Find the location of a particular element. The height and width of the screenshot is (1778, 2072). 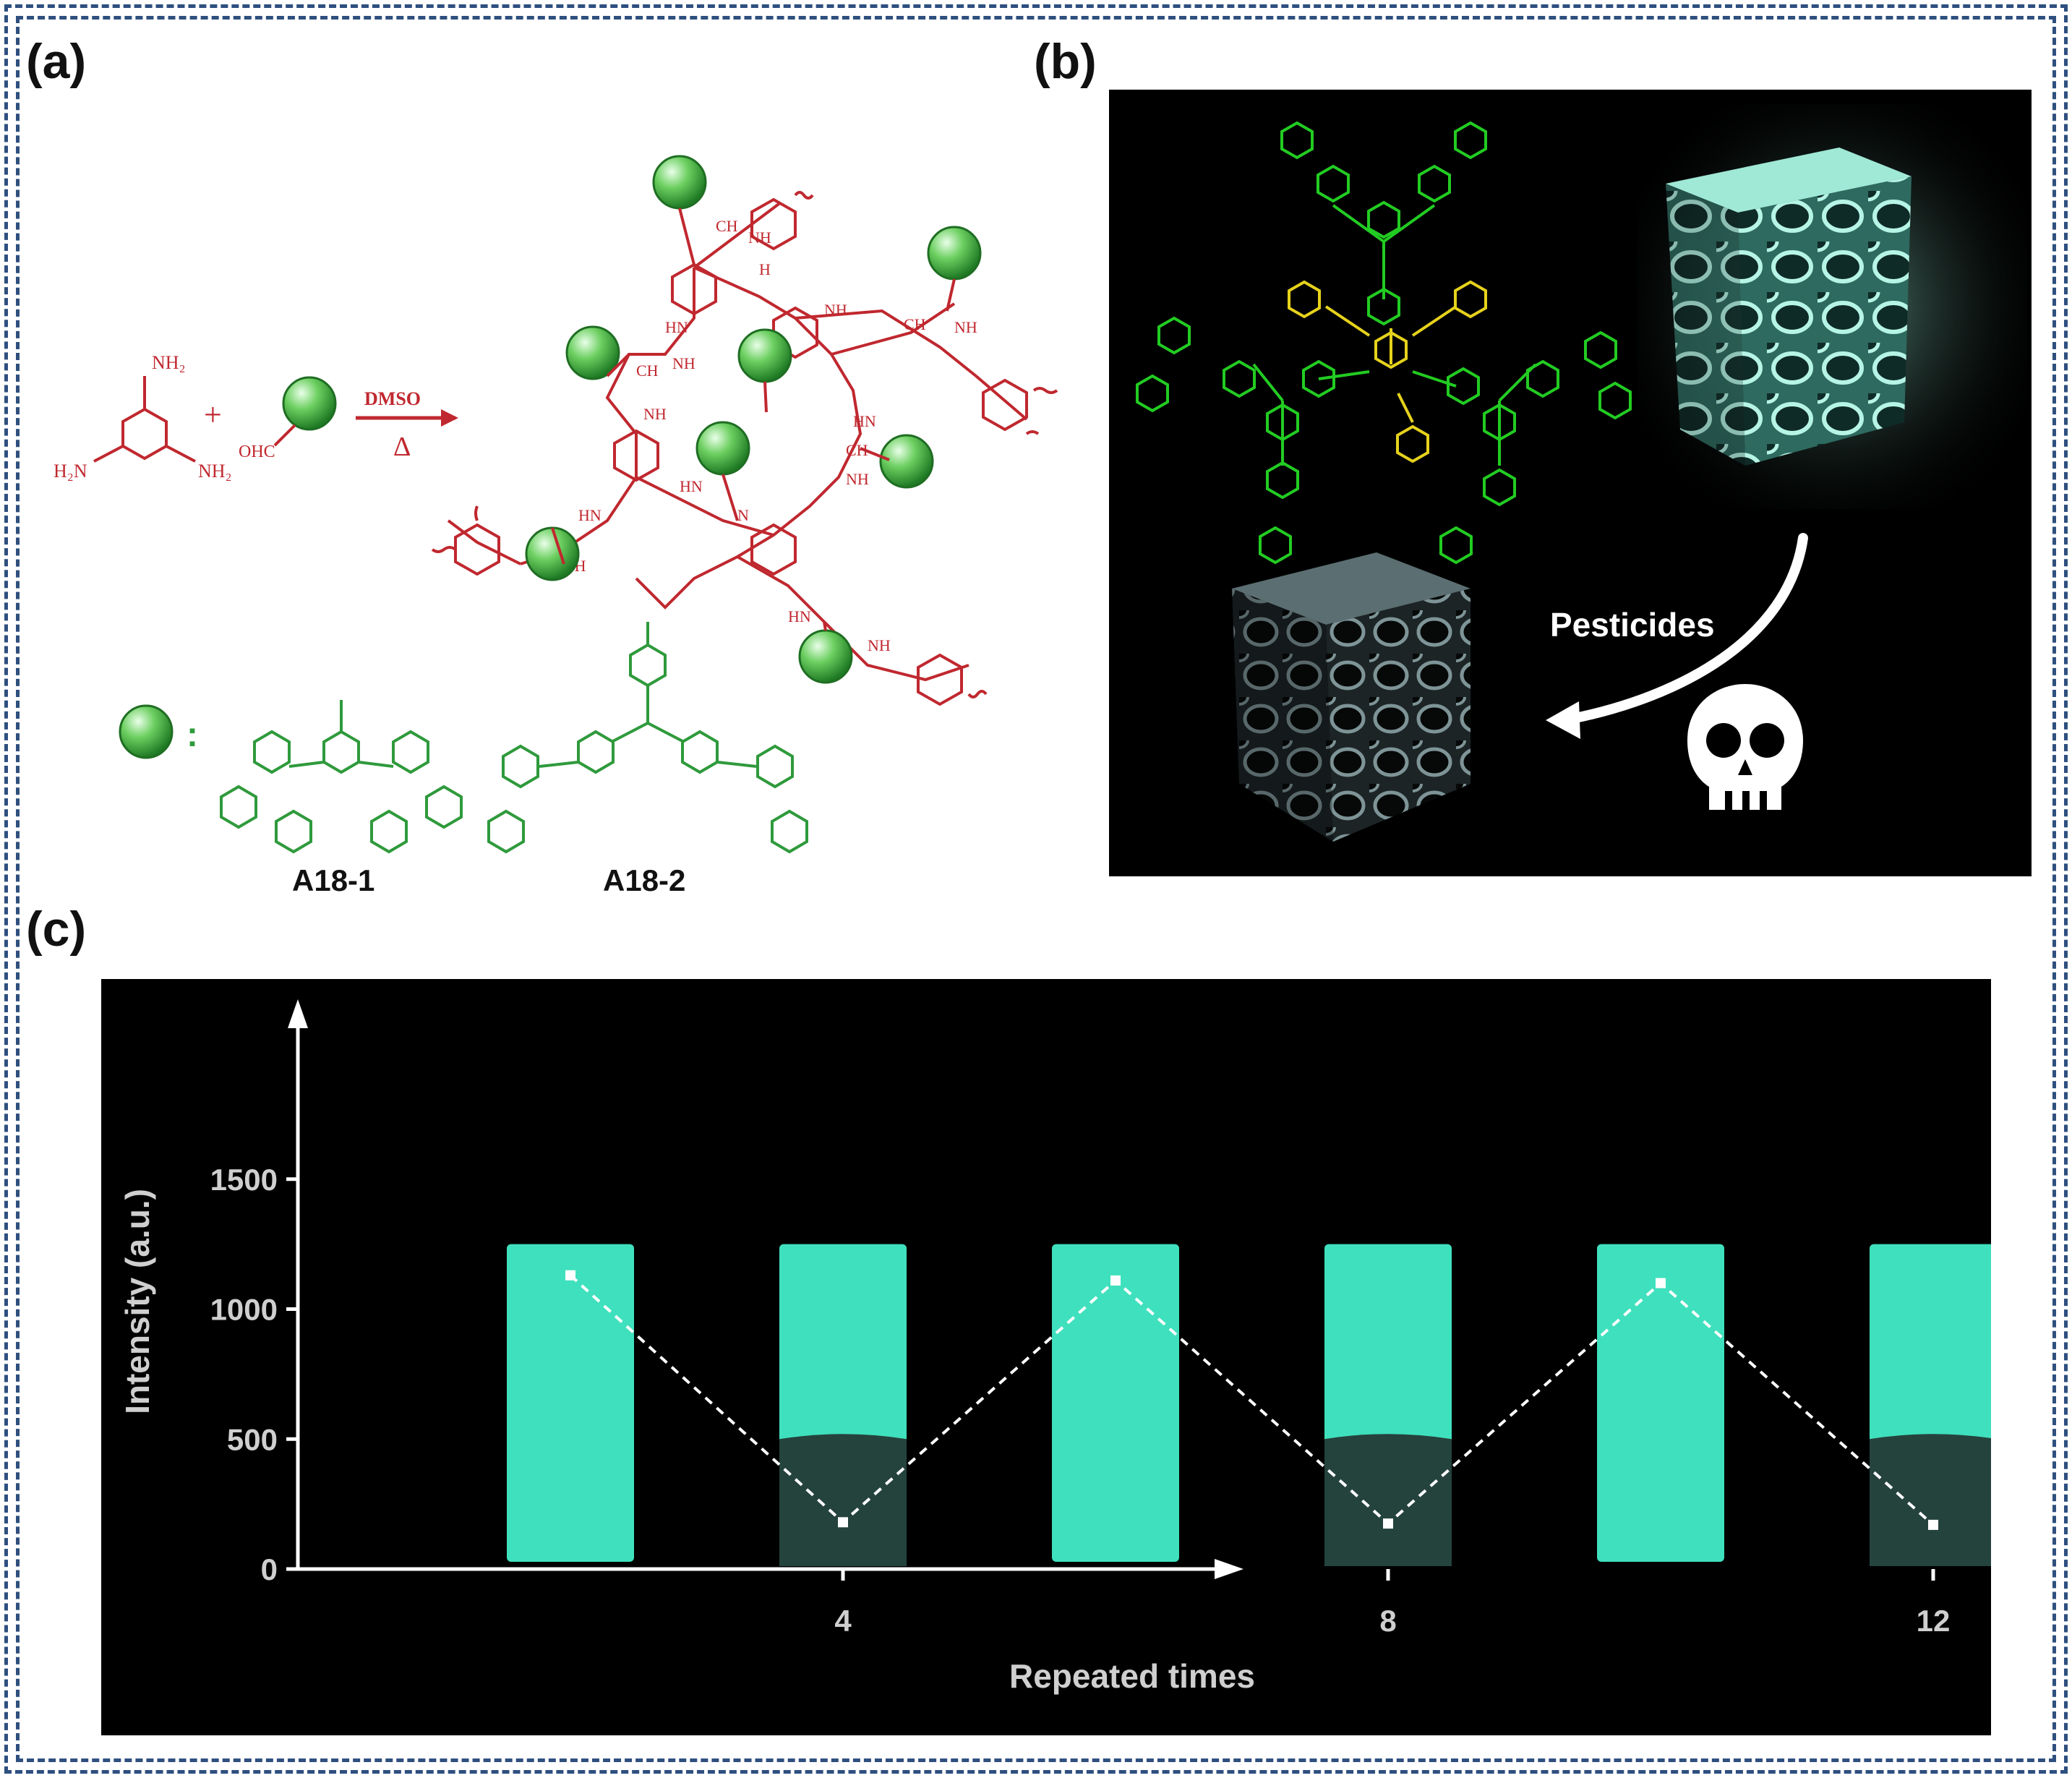

plus-sign: + is located at coordinates (213, 414).